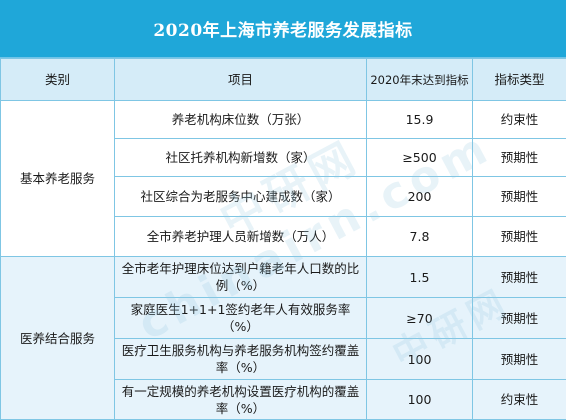 The image size is (566, 420). What do you see at coordinates (240, 196) in the screenshot?
I see `item-cell: 社区综合为老服务中心建成数（家）` at bounding box center [240, 196].